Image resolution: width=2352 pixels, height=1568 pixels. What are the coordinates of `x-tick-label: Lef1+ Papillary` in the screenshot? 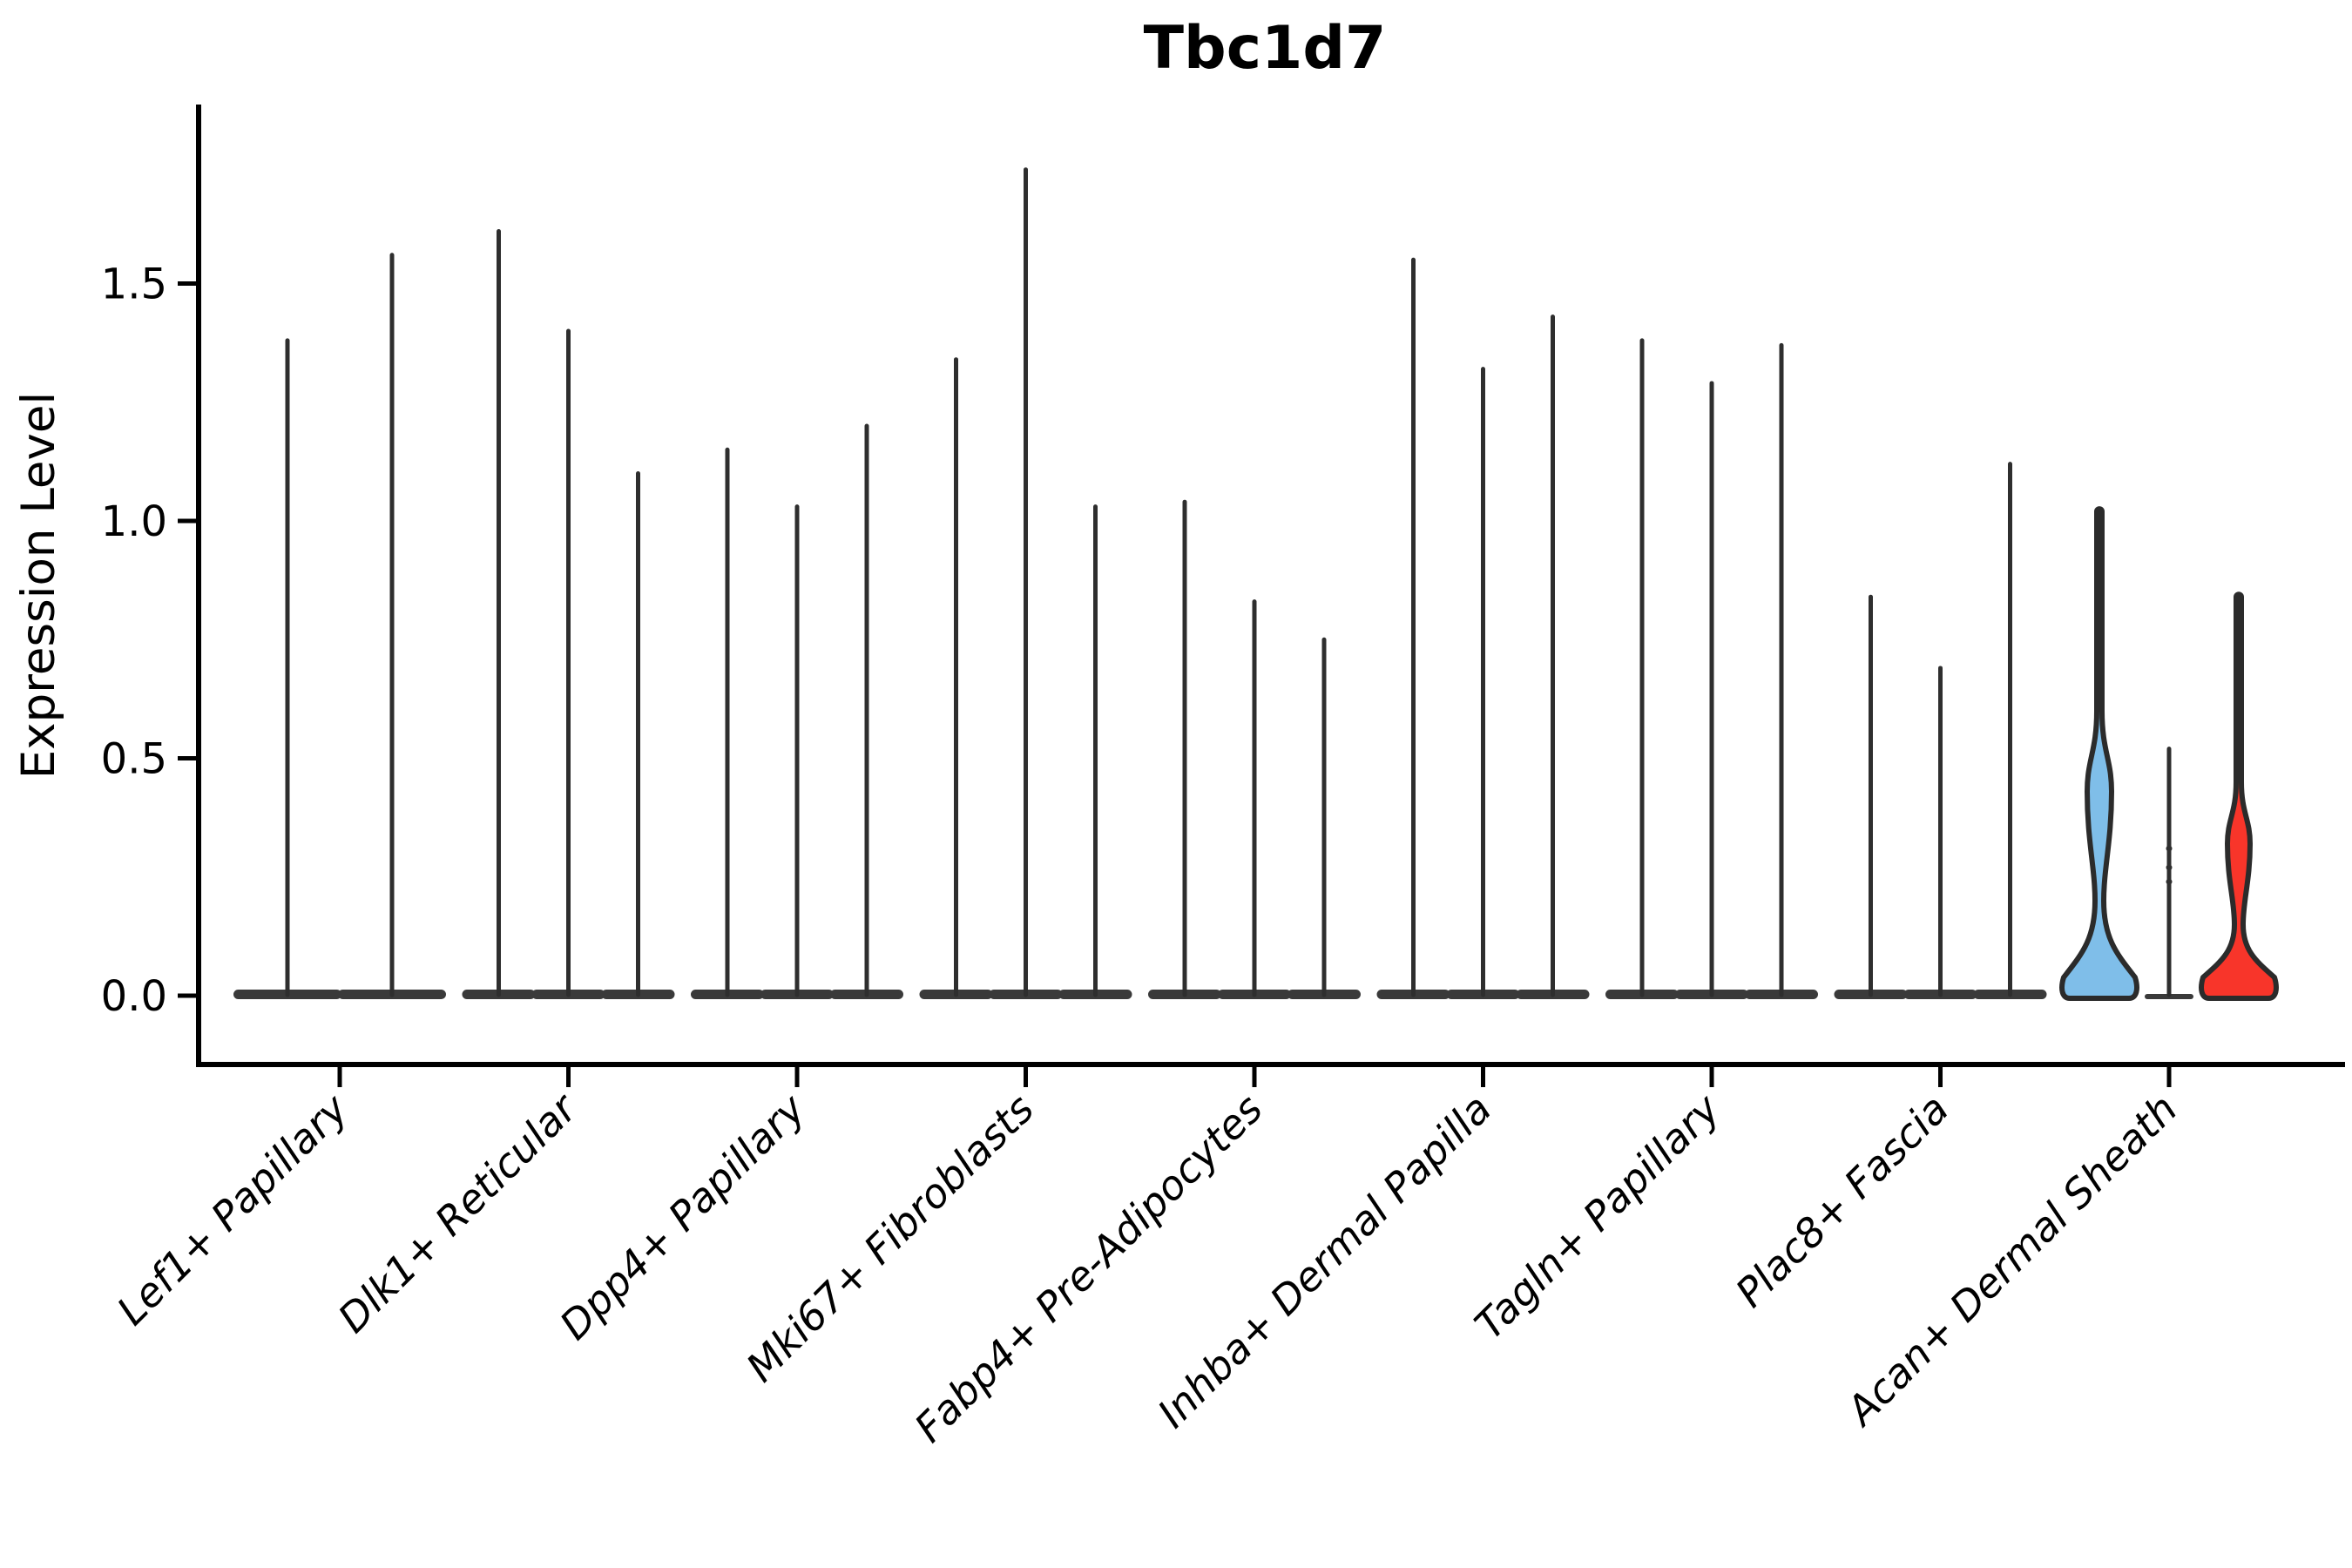 It's located at (233, 1209).